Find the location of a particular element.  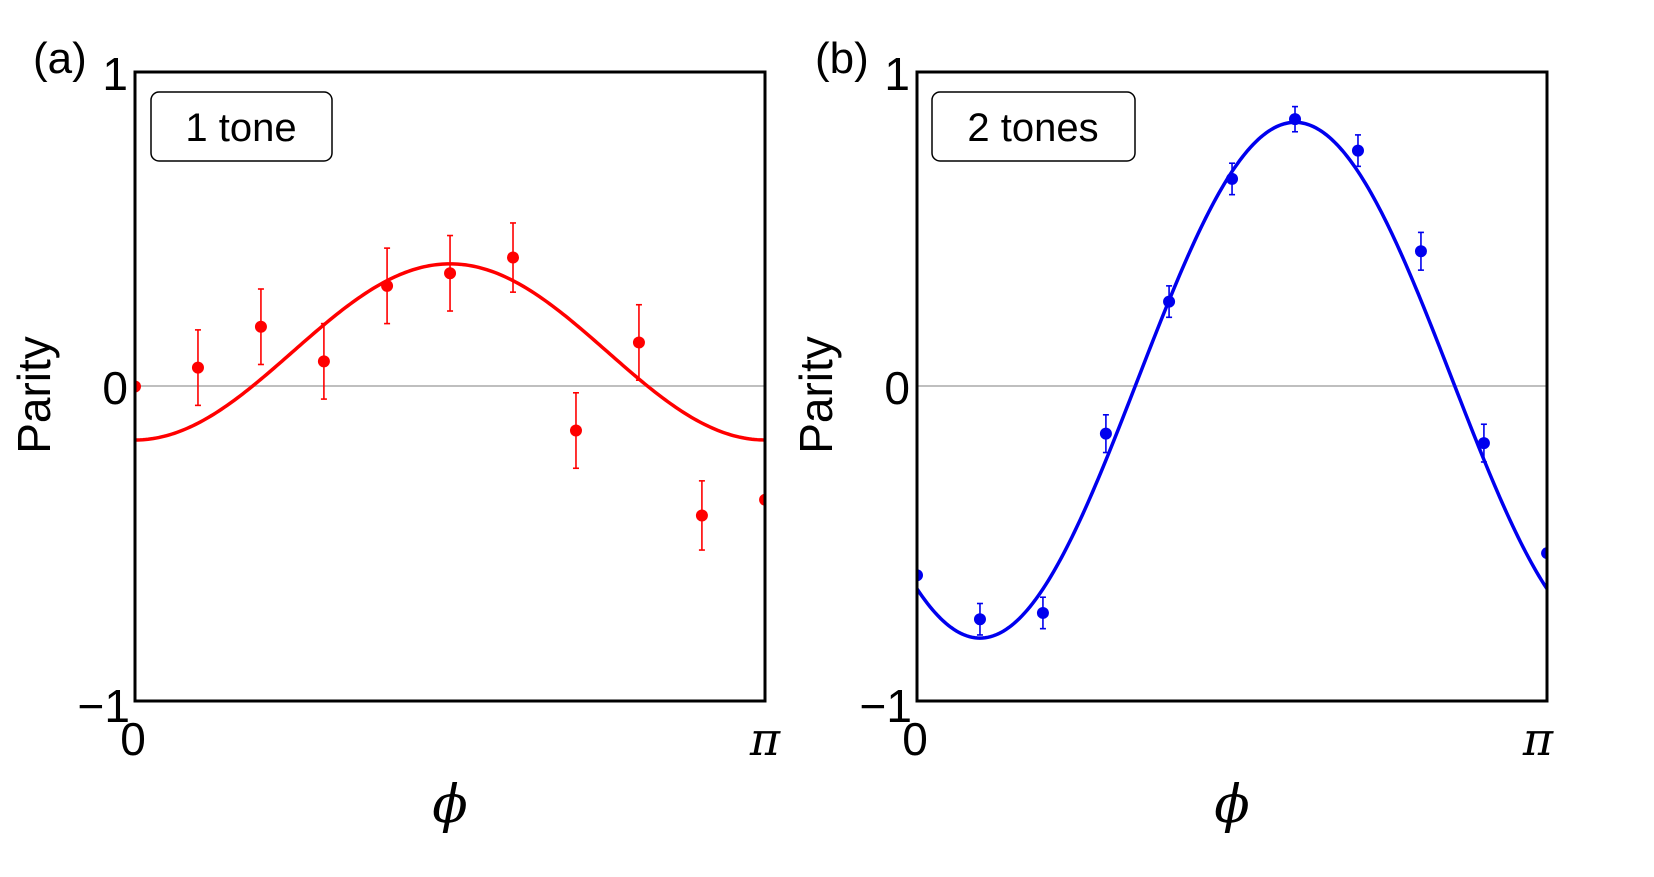

panel-a-xtick-end: π is located at coordinates (765, 739).